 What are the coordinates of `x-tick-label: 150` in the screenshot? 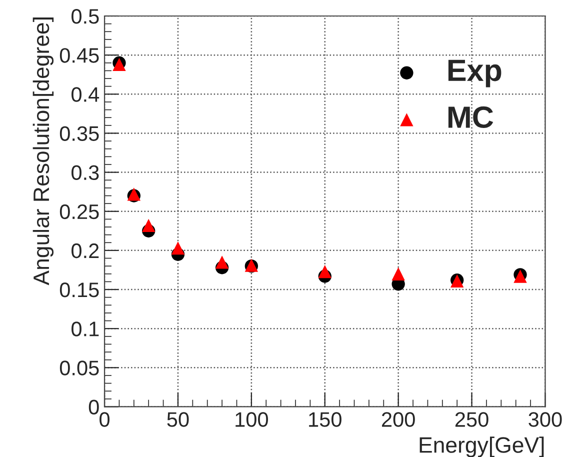 It's located at (325, 419).